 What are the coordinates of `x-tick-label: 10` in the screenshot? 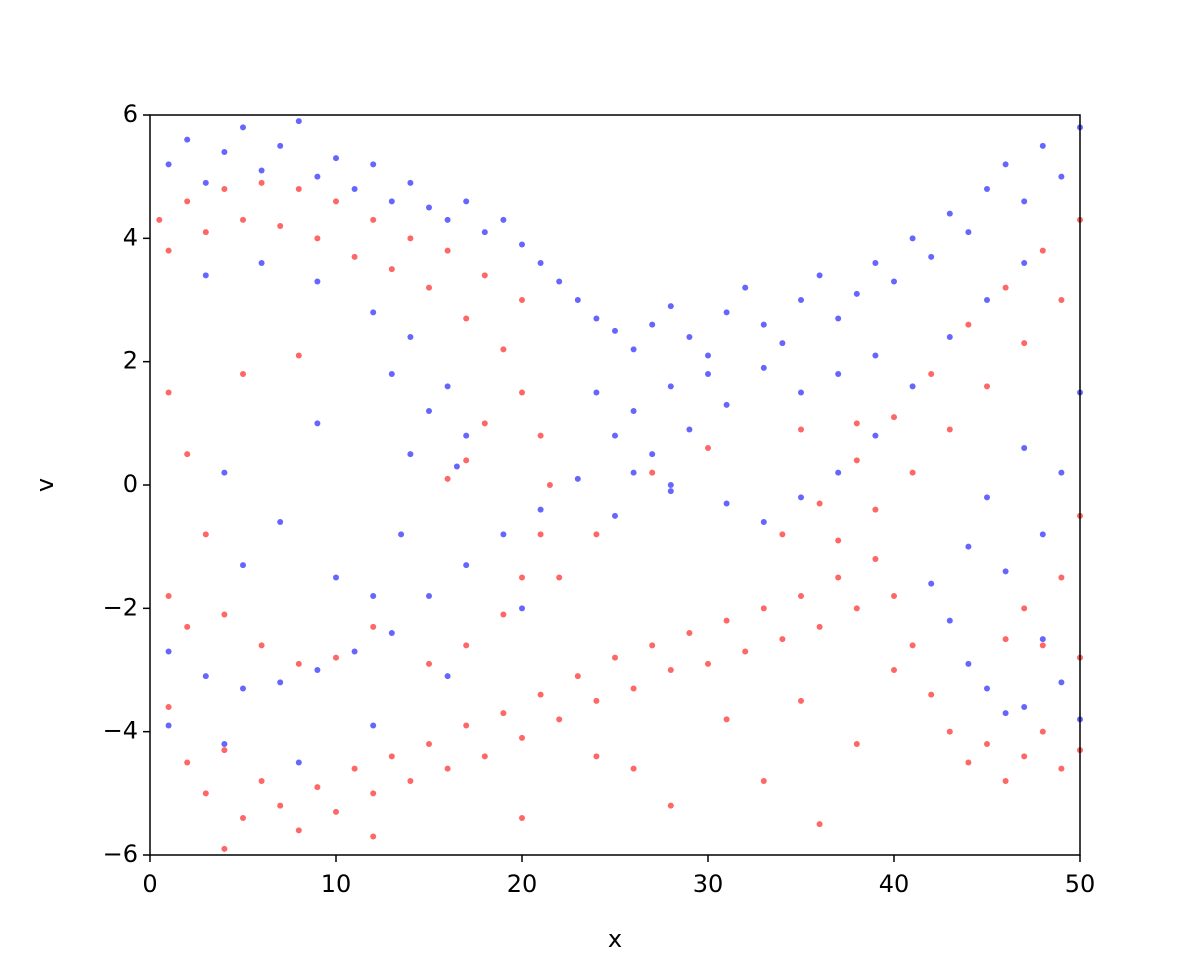 It's located at (336, 884).